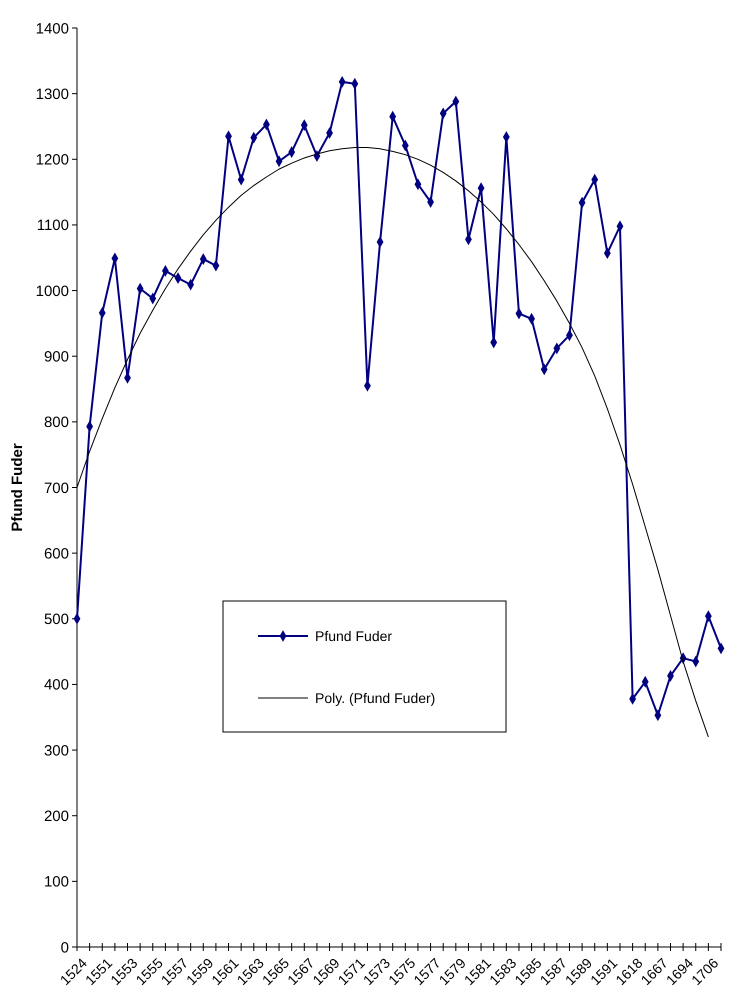 The width and height of the screenshot is (733, 989). What do you see at coordinates (56, 816) in the screenshot?
I see `y-tick-label: 200` at bounding box center [56, 816].